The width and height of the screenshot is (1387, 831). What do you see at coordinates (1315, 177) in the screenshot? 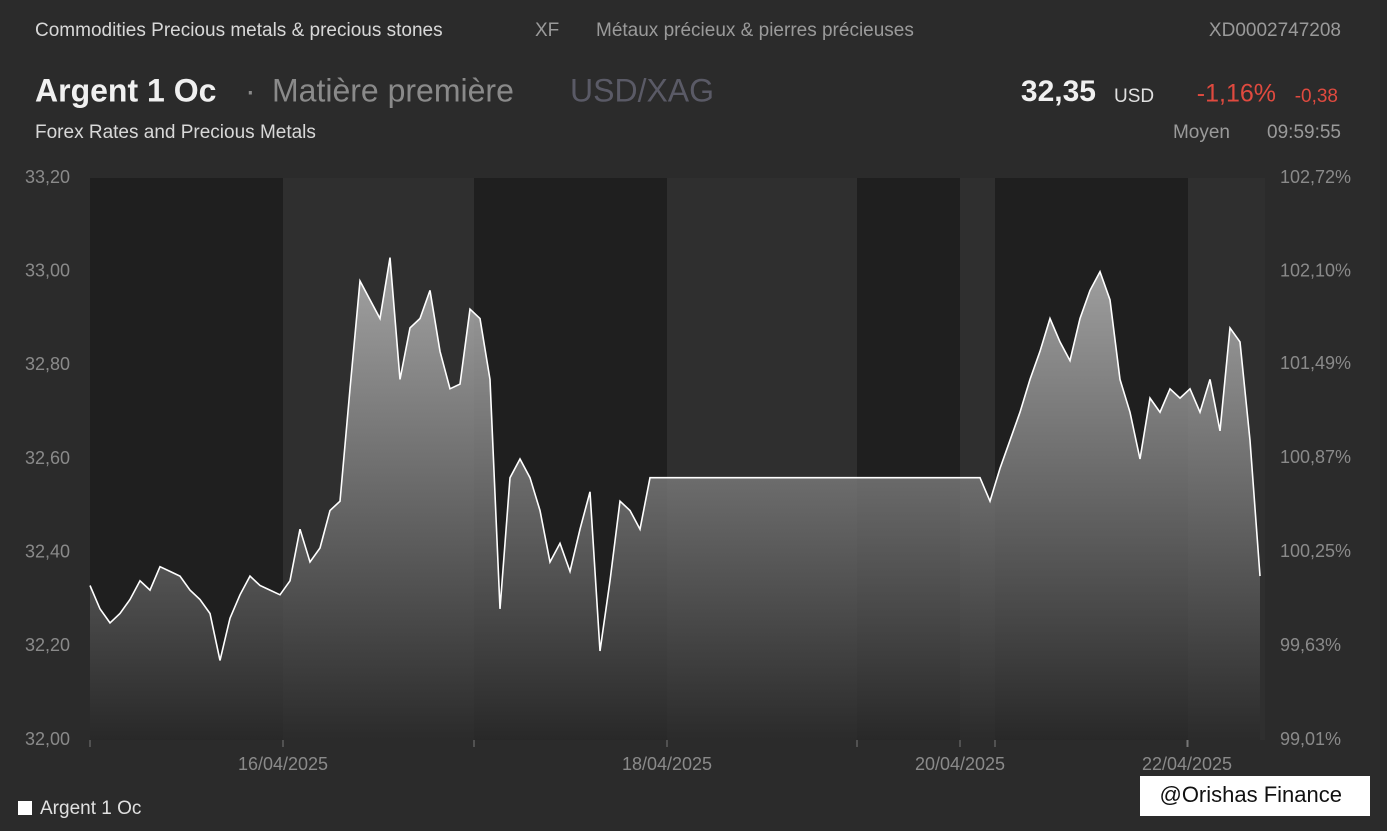
I see `y2-tick-label: 102,72%` at bounding box center [1315, 177].